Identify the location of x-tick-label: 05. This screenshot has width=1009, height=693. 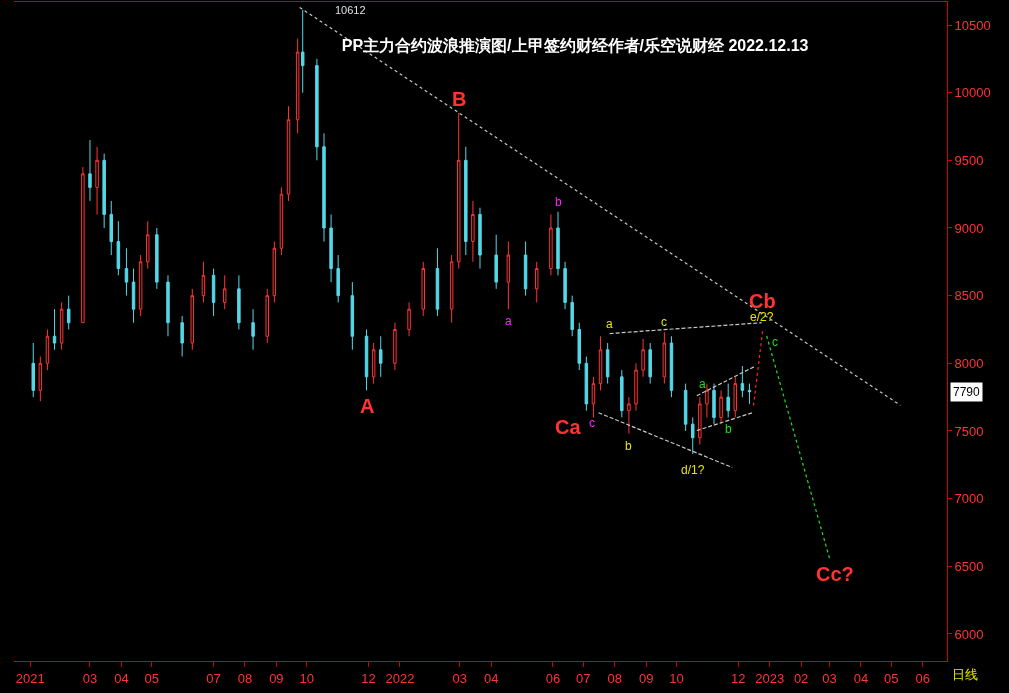
(151, 678).